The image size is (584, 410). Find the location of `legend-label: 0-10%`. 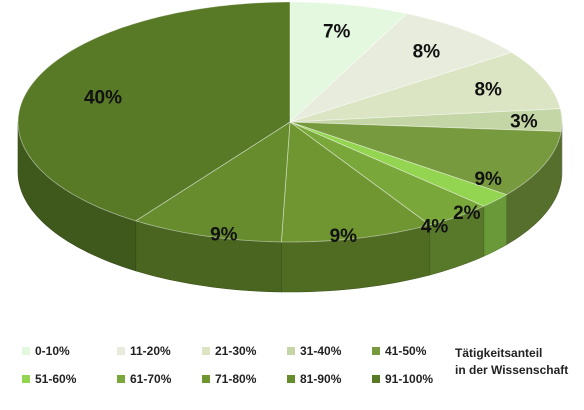

legend-label: 0-10% is located at coordinates (52, 351).